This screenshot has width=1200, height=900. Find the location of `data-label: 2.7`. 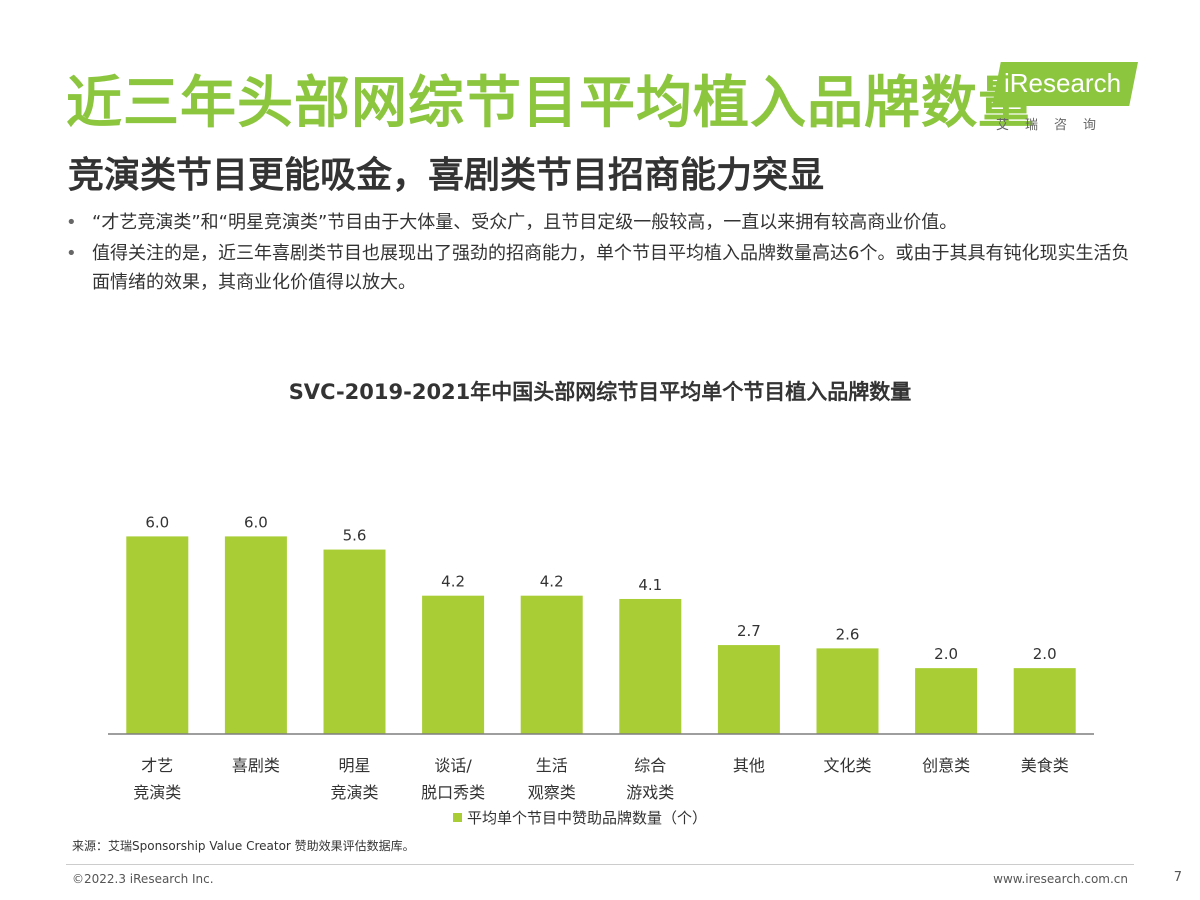

data-label: 2.7 is located at coordinates (749, 631).